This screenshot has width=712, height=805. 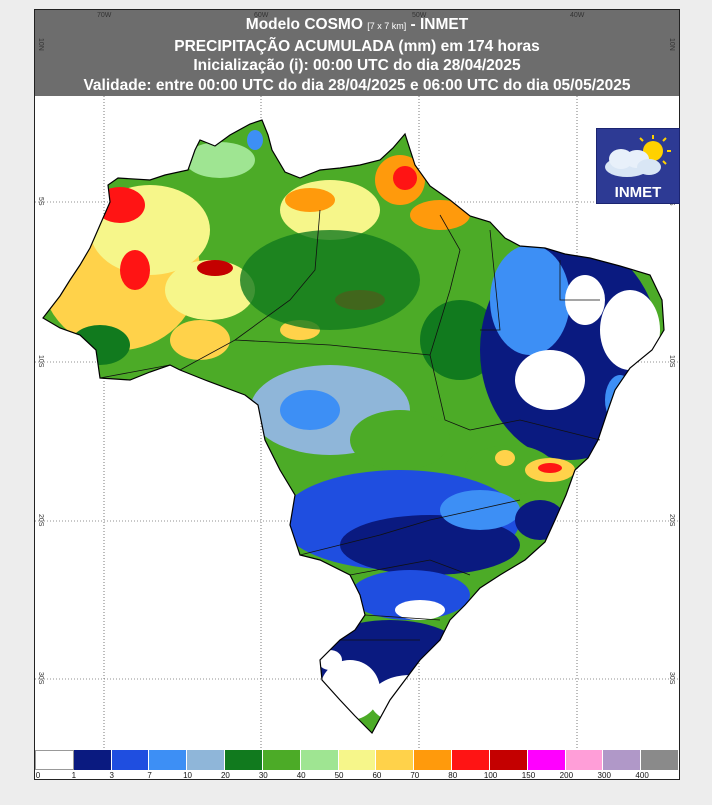 What do you see at coordinates (104, 15) in the screenshot?
I see `grid-label-top: 70W` at bounding box center [104, 15].